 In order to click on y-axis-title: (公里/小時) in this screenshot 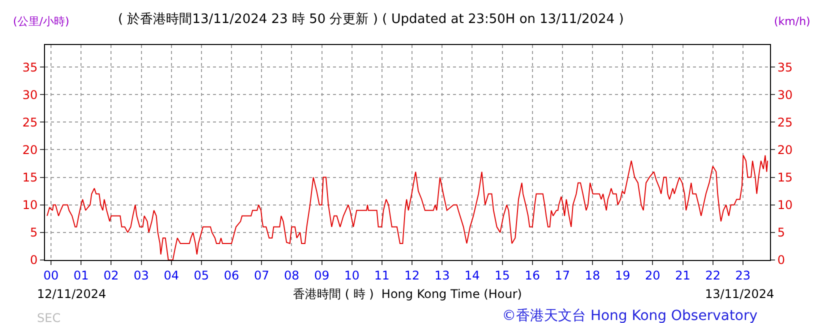, I will do `click(41, 21)`.